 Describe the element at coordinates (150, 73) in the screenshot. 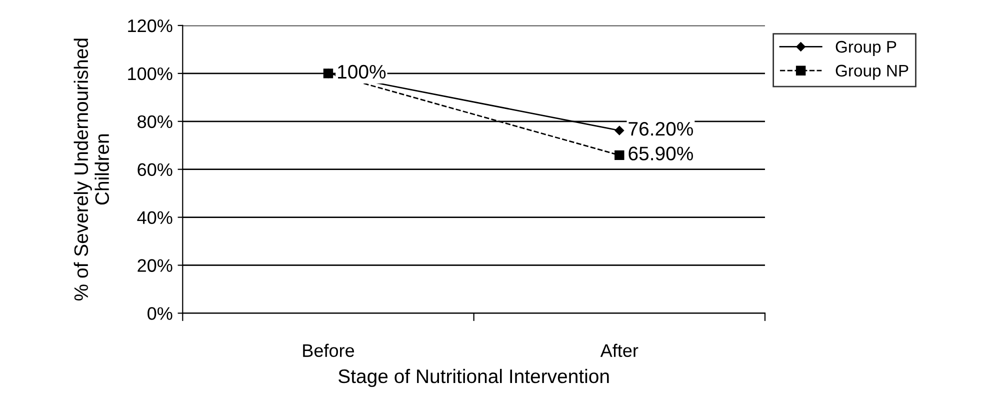

I see `y-tick-label: 100%` at that location.